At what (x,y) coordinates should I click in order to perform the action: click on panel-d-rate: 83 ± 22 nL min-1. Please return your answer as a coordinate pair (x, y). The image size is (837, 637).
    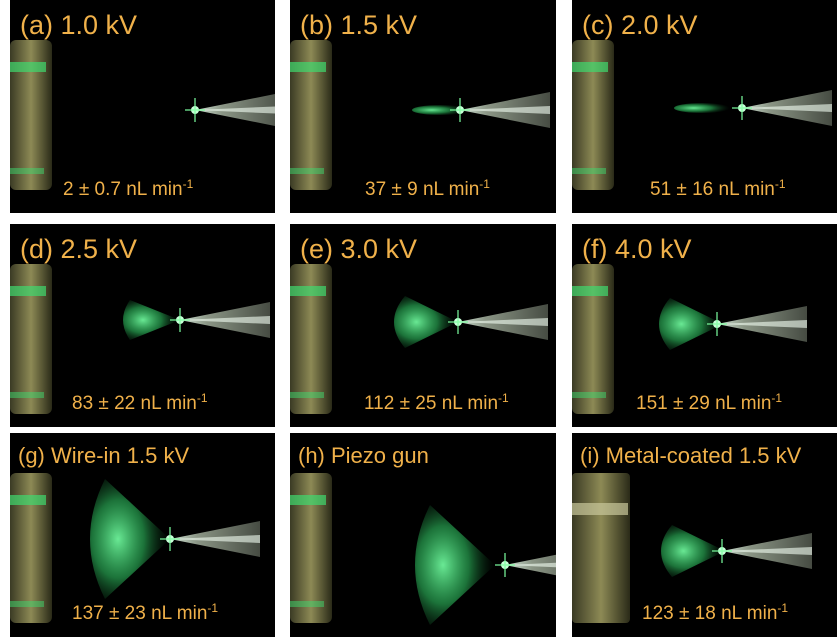
    Looking at the image, I should click on (140, 402).